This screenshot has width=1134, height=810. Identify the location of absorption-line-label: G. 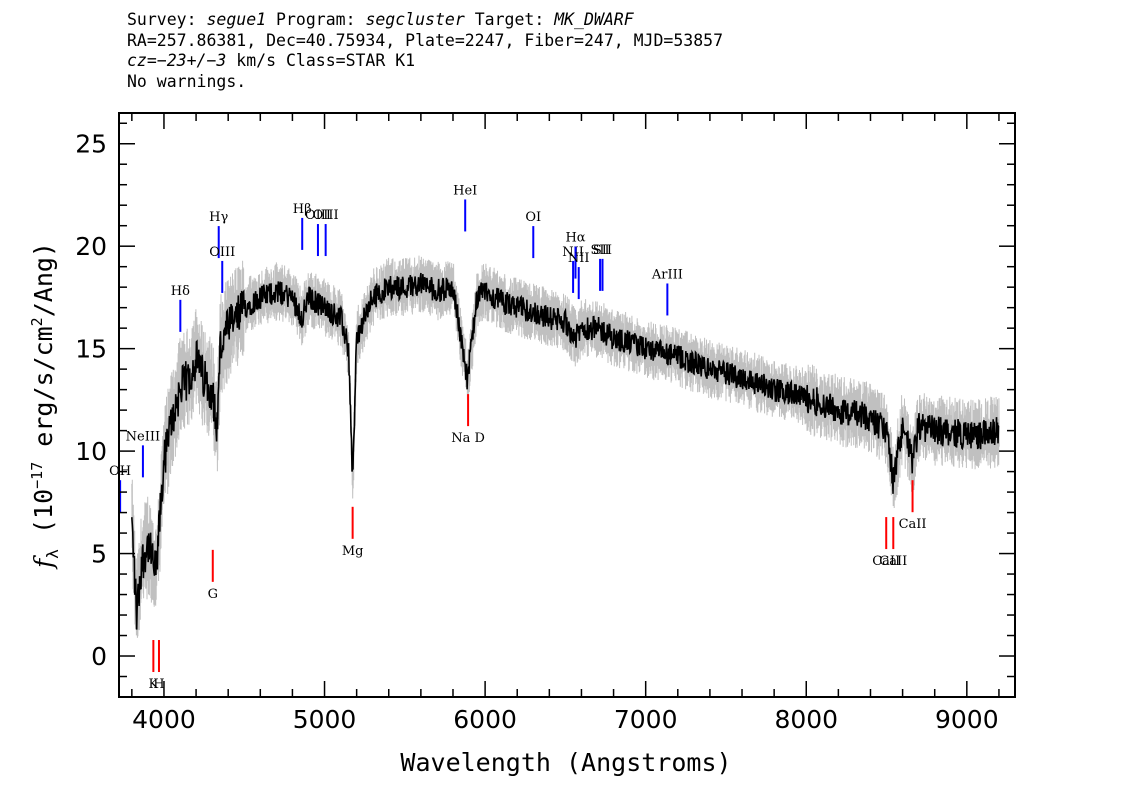
(213, 594).